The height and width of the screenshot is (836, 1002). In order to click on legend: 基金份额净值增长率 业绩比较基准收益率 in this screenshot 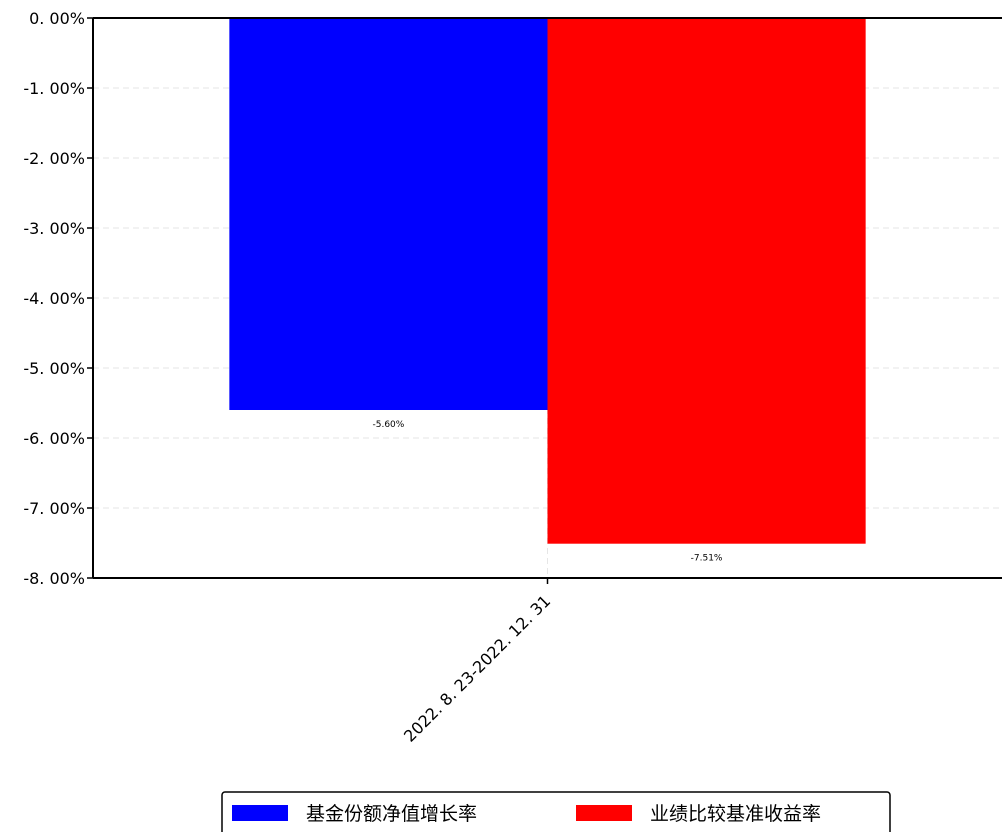, I will do `click(556, 813)`.